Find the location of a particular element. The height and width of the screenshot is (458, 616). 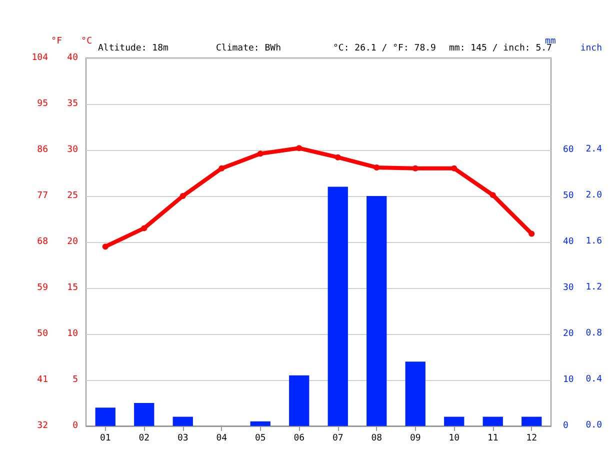

y-tick-label: 15 is located at coordinates (72, 288).